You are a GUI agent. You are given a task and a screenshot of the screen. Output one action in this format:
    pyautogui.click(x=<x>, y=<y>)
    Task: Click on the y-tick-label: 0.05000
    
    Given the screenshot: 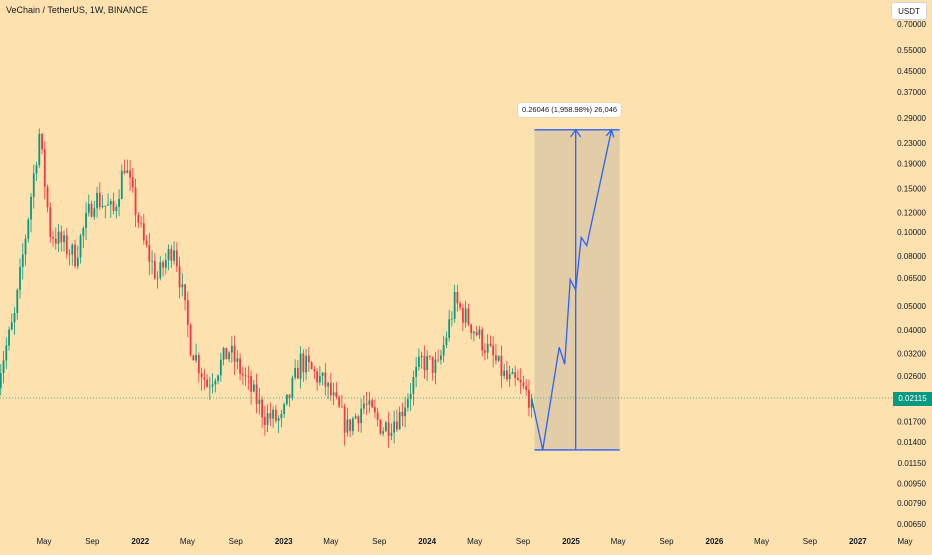 What is the action you would take?
    pyautogui.click(x=911, y=306)
    